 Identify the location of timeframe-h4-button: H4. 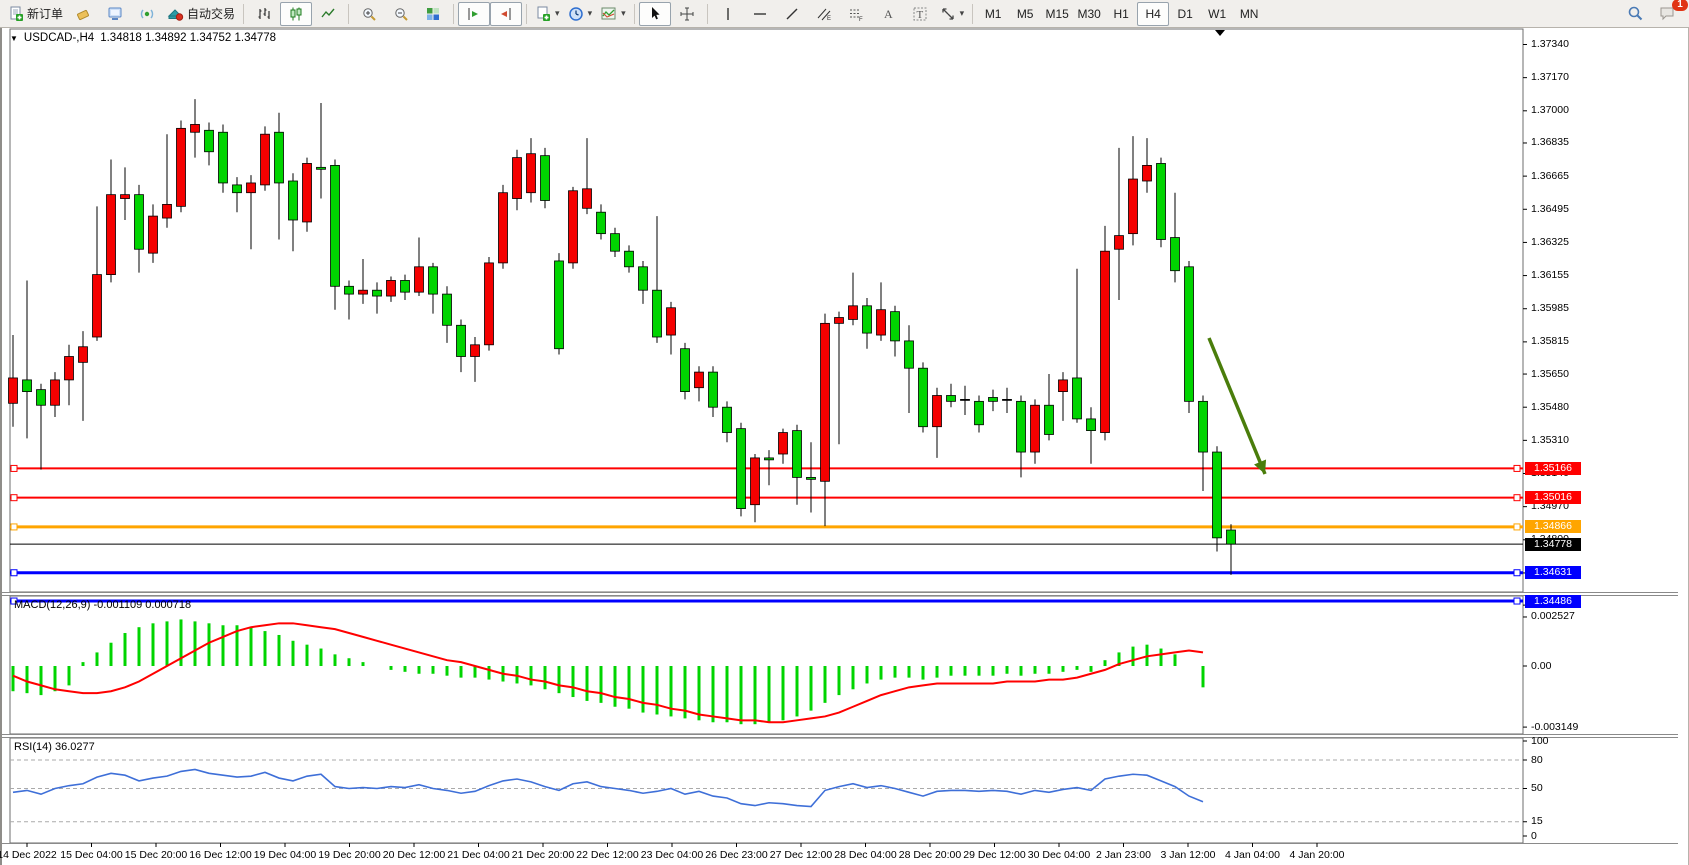
(1153, 13).